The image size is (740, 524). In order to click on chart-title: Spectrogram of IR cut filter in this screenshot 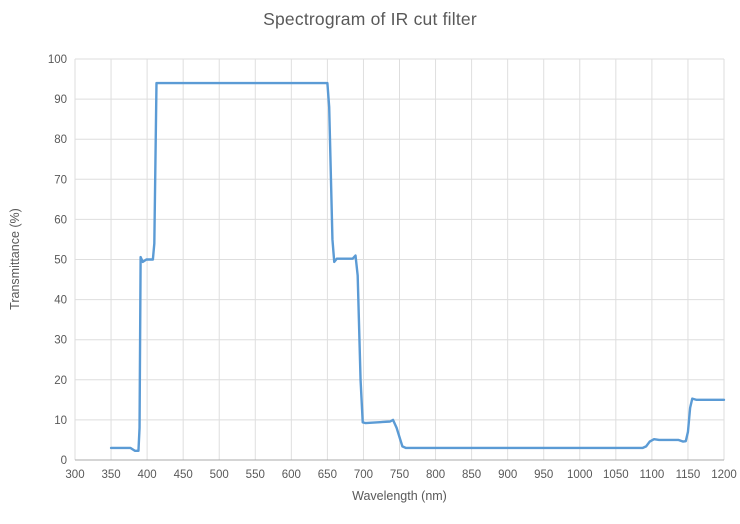, I will do `click(370, 19)`.